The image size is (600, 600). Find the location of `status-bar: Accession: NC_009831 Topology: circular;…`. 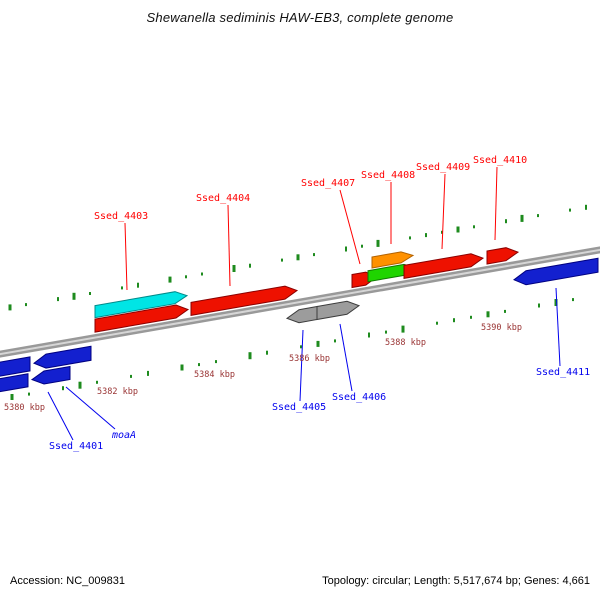

status-bar: Accession: NC_009831 Topology: circular;… is located at coordinates (300, 581).